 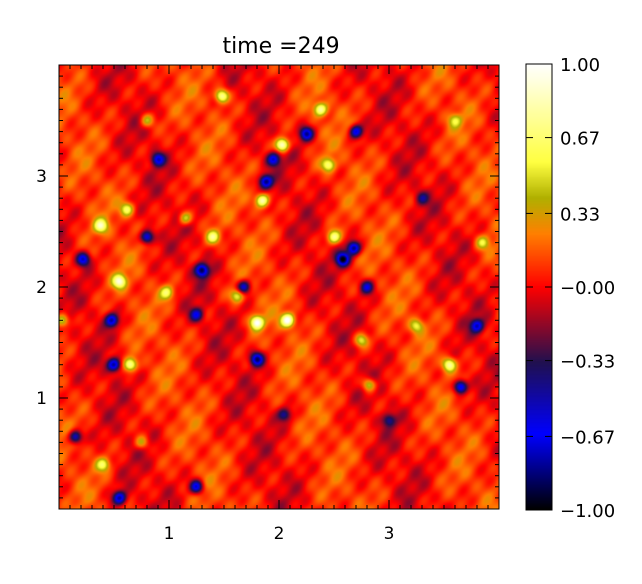 What do you see at coordinates (41, 399) in the screenshot?
I see `y-tick-label: 1` at bounding box center [41, 399].